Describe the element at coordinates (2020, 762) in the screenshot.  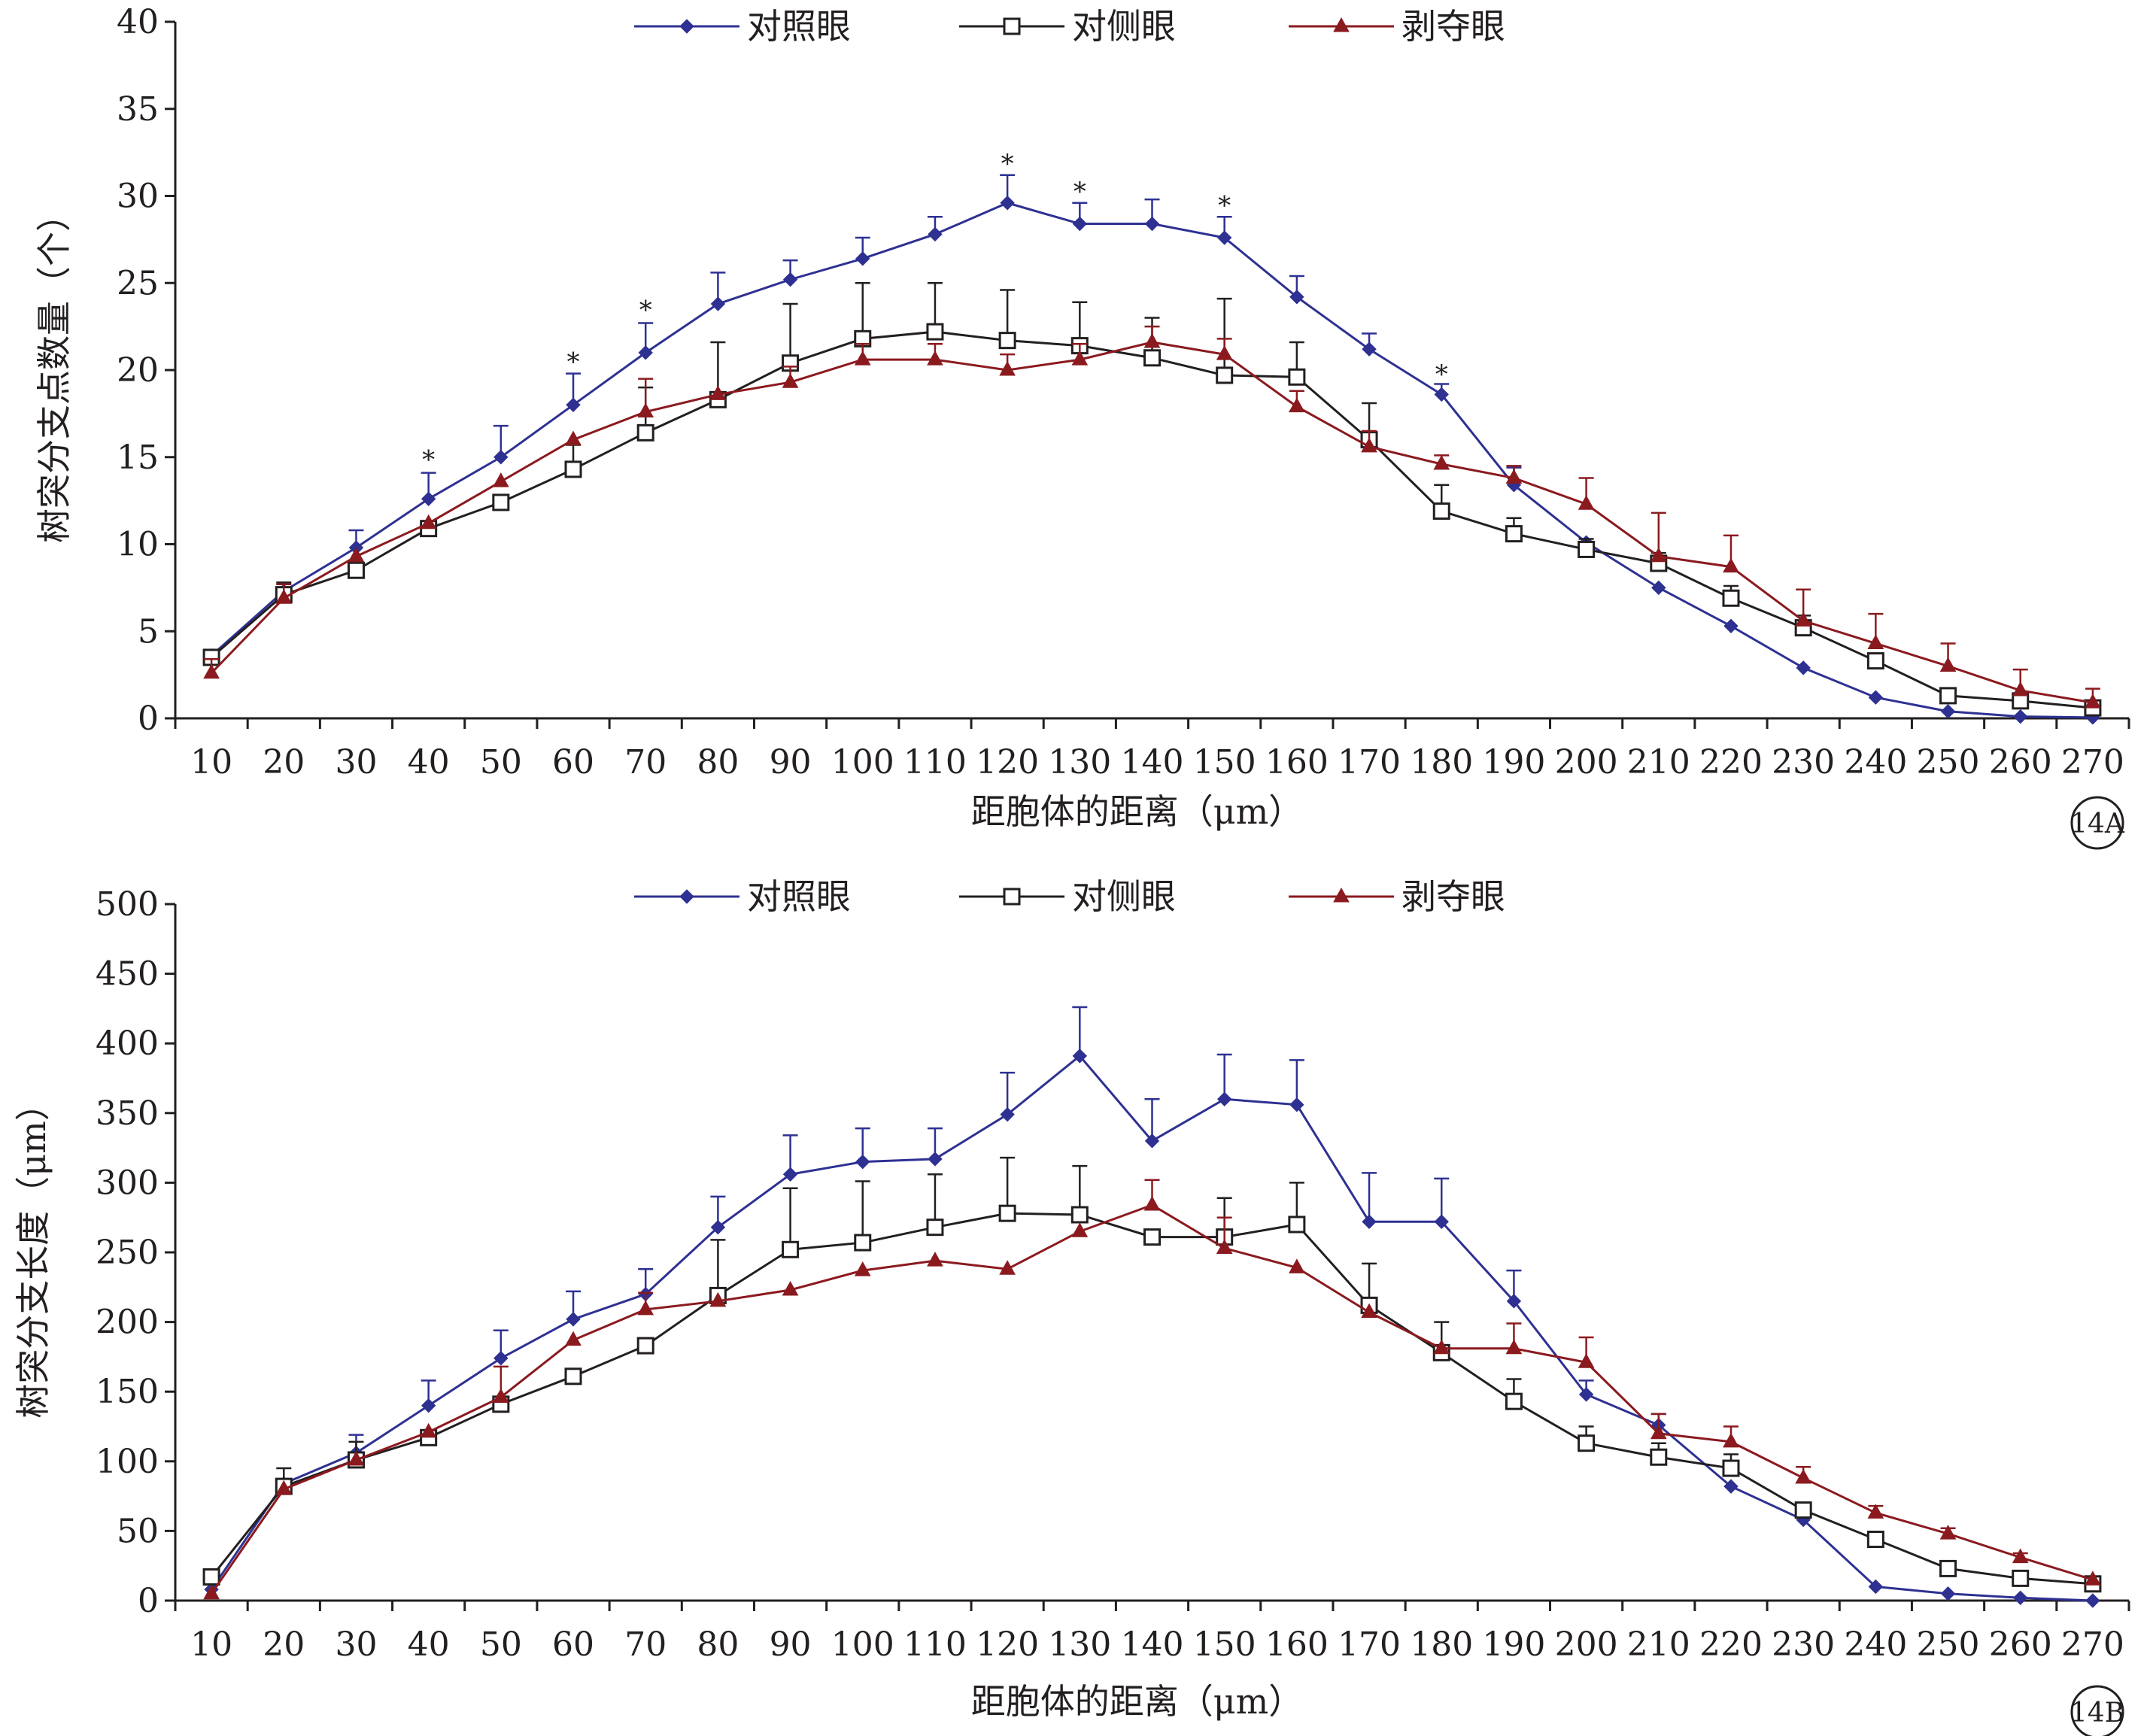
I see `x-tick-label: 260` at that location.